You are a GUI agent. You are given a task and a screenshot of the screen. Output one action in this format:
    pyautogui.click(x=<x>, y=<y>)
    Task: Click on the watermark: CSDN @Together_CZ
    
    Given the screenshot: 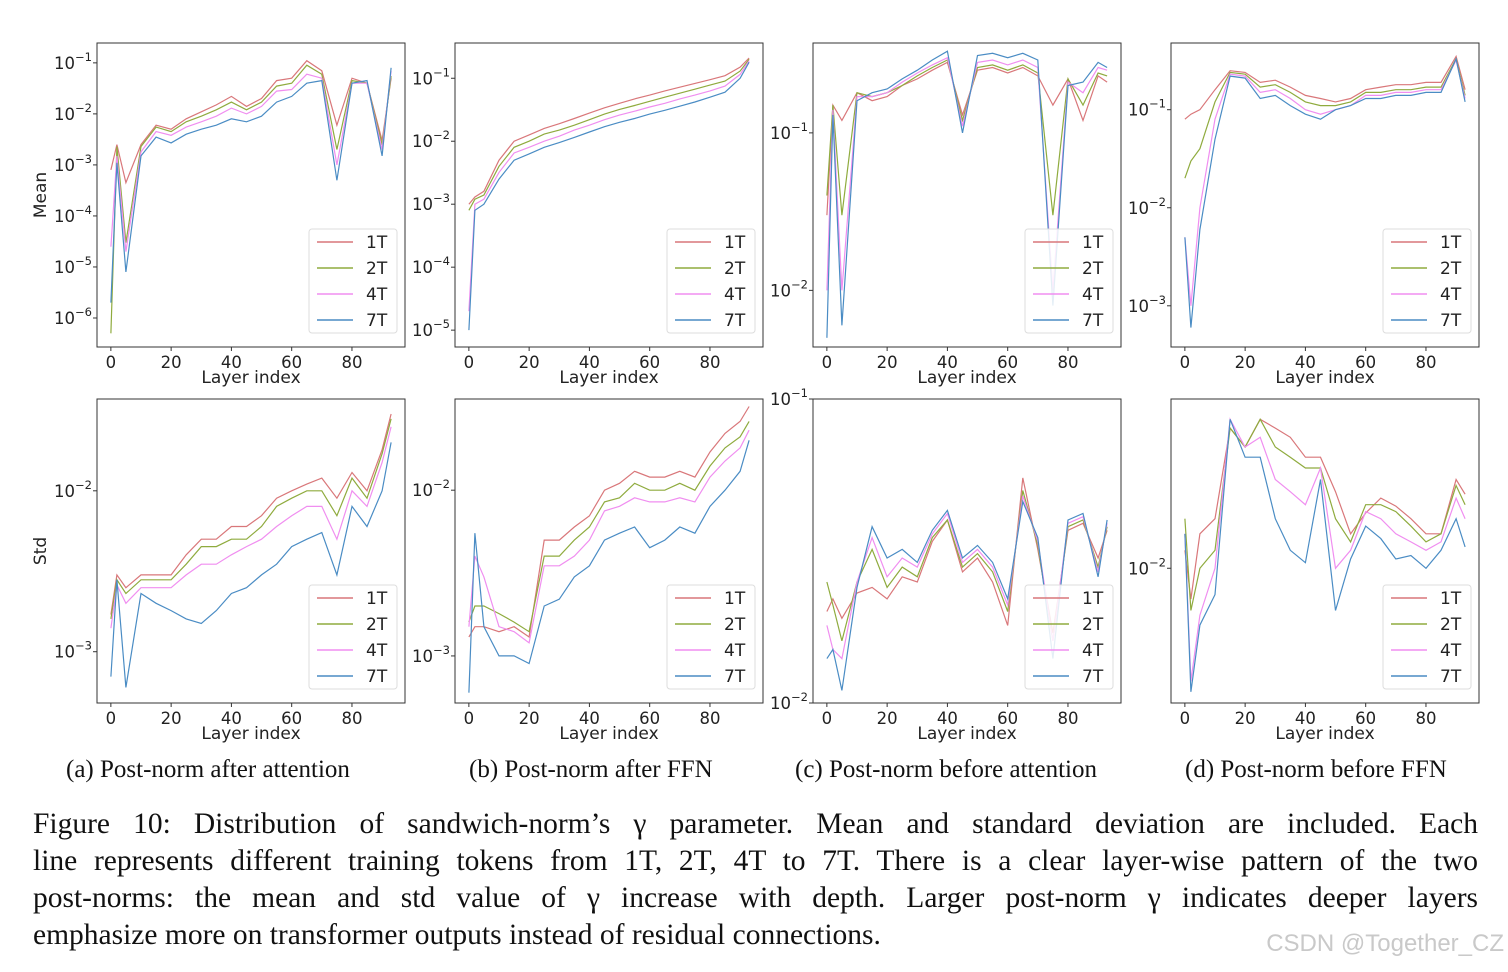 What is the action you would take?
    pyautogui.click(x=1385, y=943)
    